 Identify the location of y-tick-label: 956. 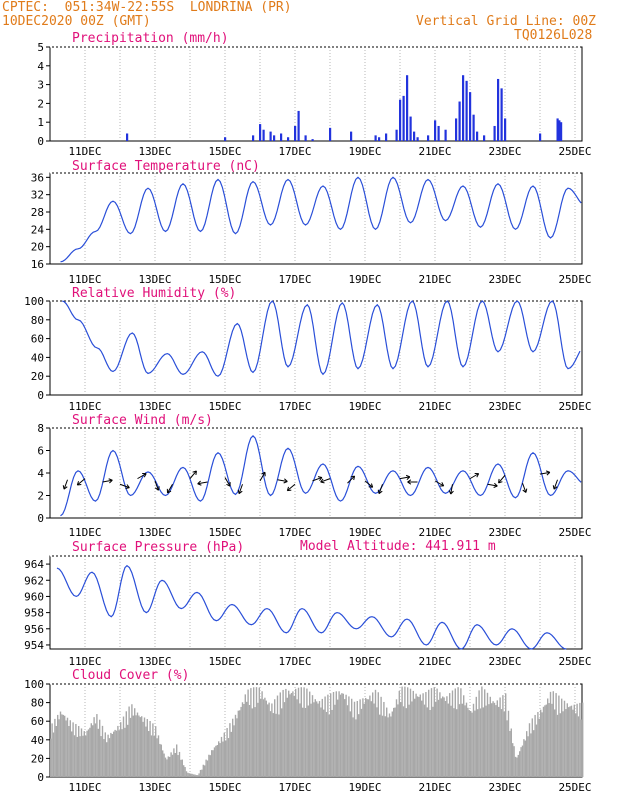
(34, 629).